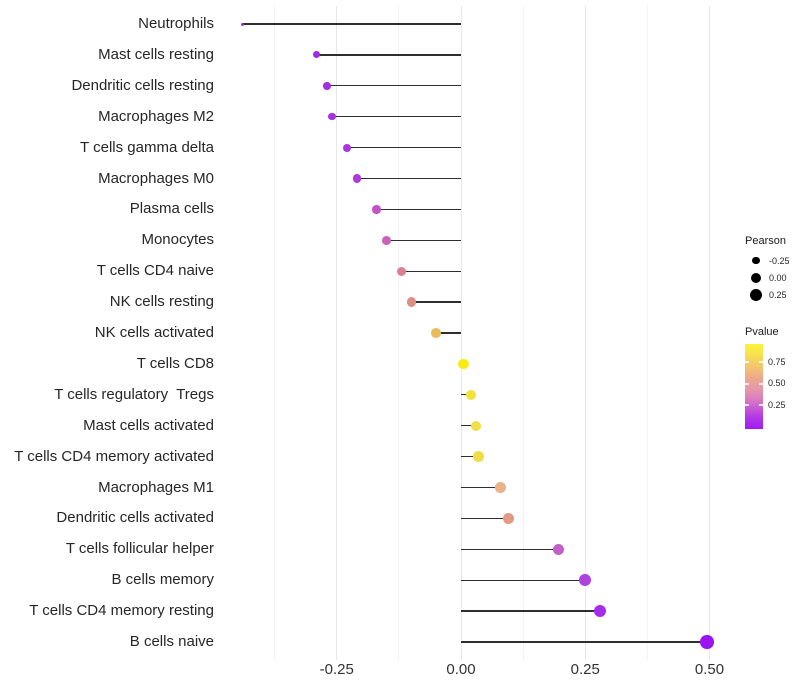  Describe the element at coordinates (171, 209) in the screenshot. I see `category-label: Plasma cells` at that location.